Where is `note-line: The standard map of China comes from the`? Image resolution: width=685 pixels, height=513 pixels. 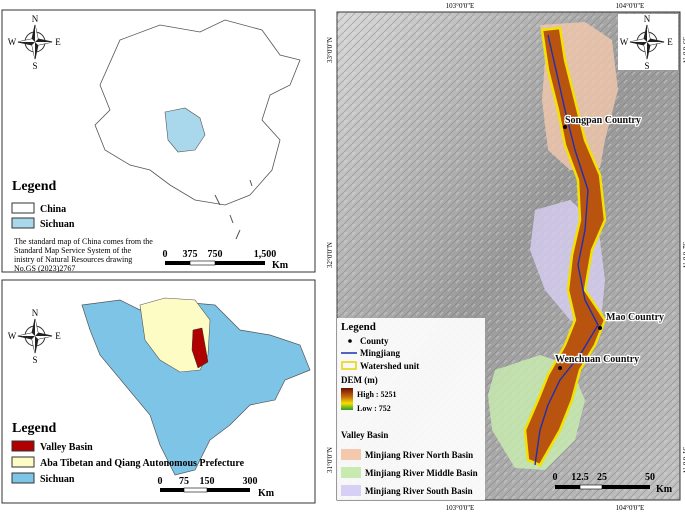 note-line: The standard map of China comes from the is located at coordinates (83, 241).